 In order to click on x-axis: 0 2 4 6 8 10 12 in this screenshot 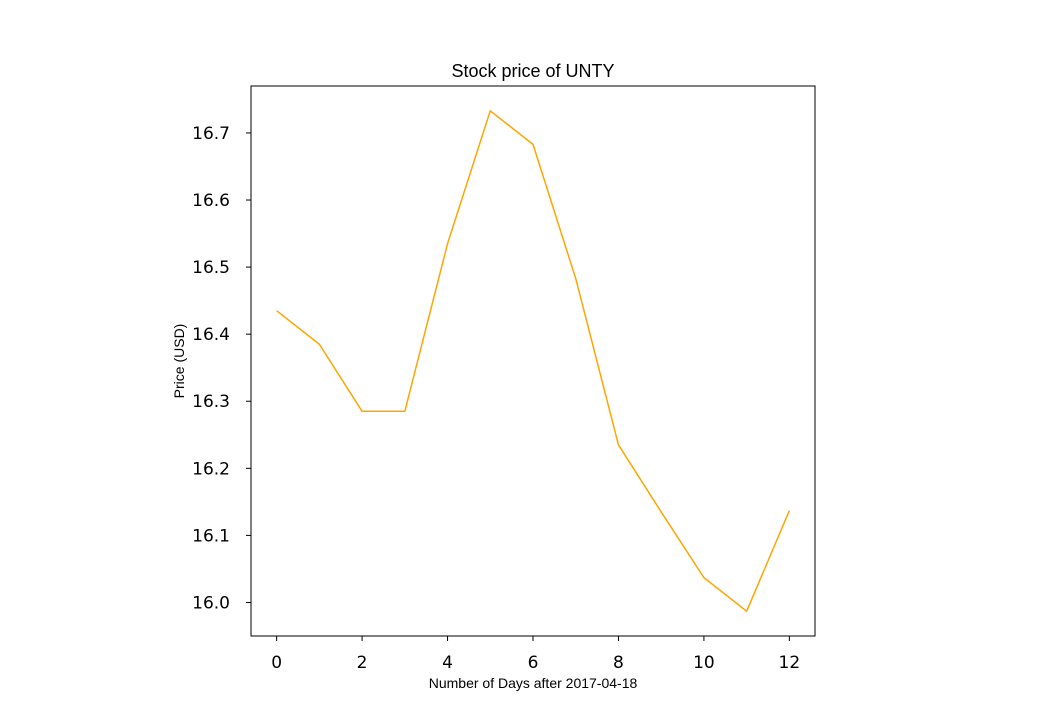, I will do `click(535, 654)`.